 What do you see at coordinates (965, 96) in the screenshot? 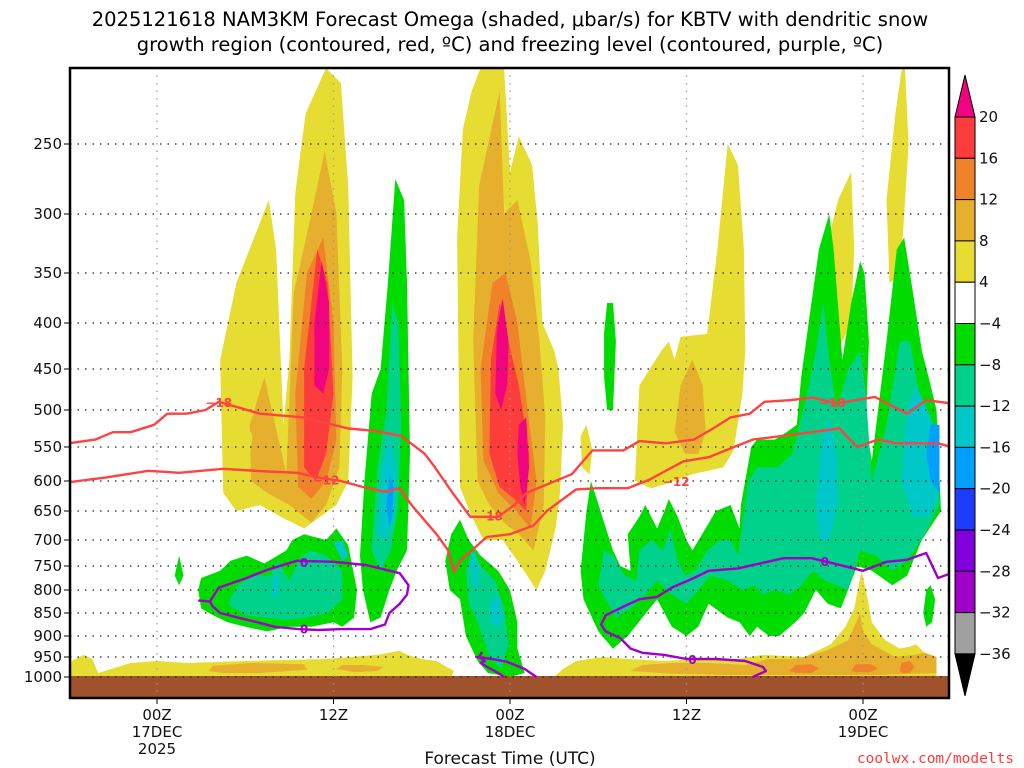
I see `colorbar-max-arrow` at bounding box center [965, 96].